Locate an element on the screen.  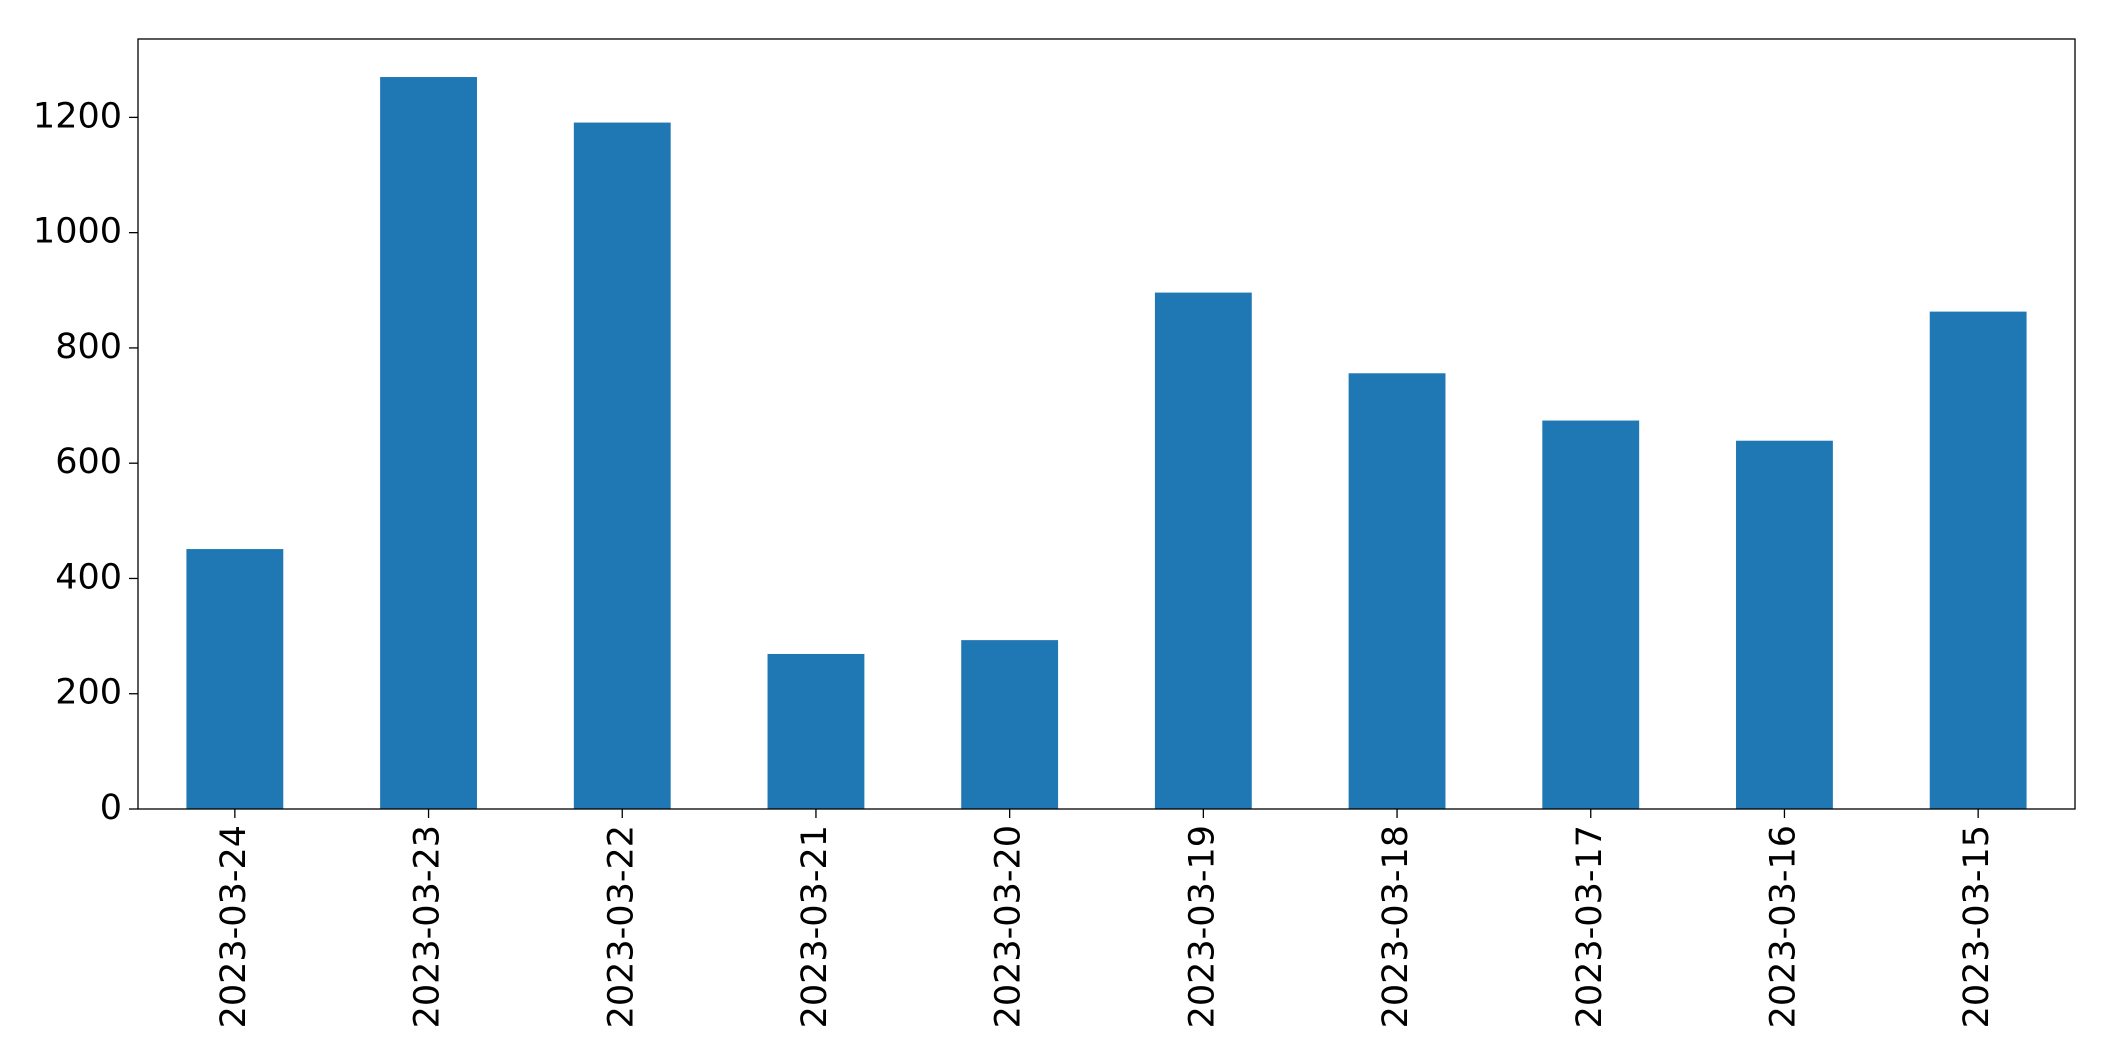
y-tick-label: 1000 is located at coordinates (77, 232).